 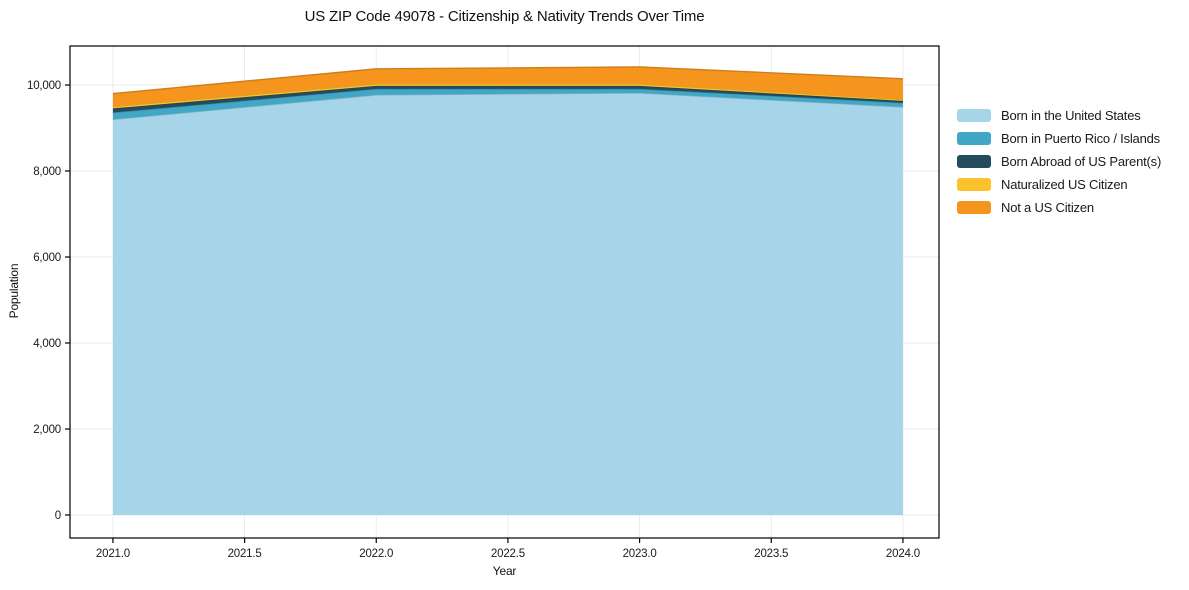 I want to click on legend-item-2: Born Abroad of US Parent(s), so click(x=1059, y=161).